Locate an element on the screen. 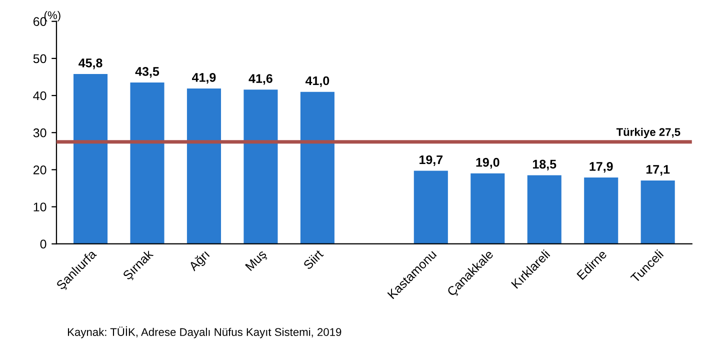 The height and width of the screenshot is (356, 706). y-tick-label: 60 is located at coordinates (39, 21).